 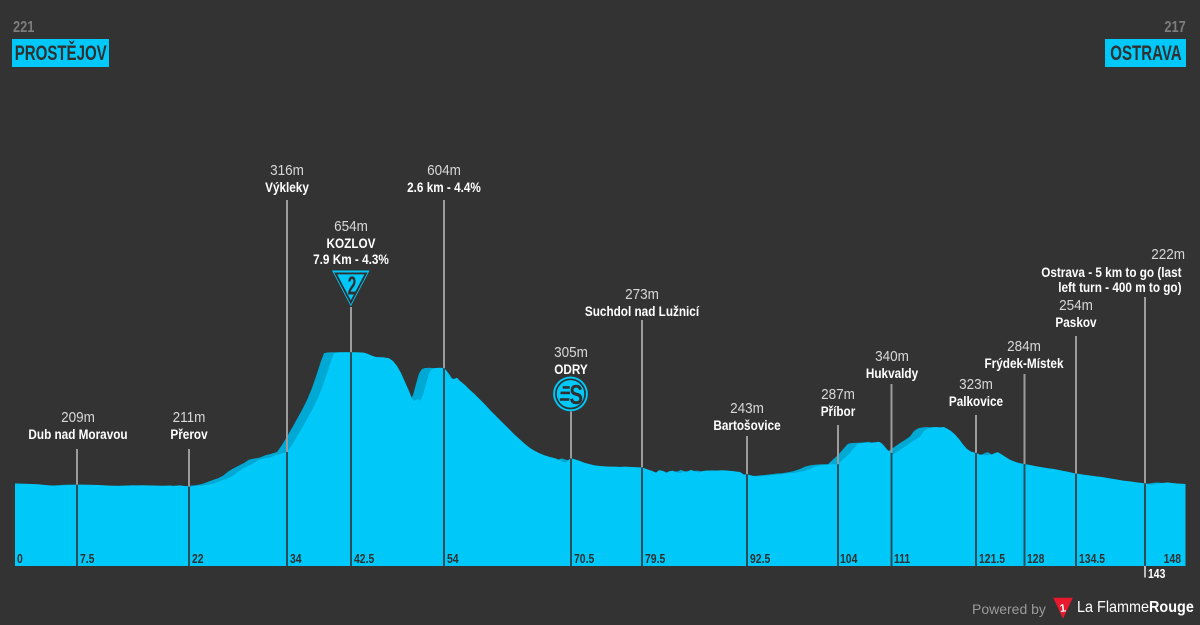 I want to click on svg-text: S, so click(x=575, y=395).